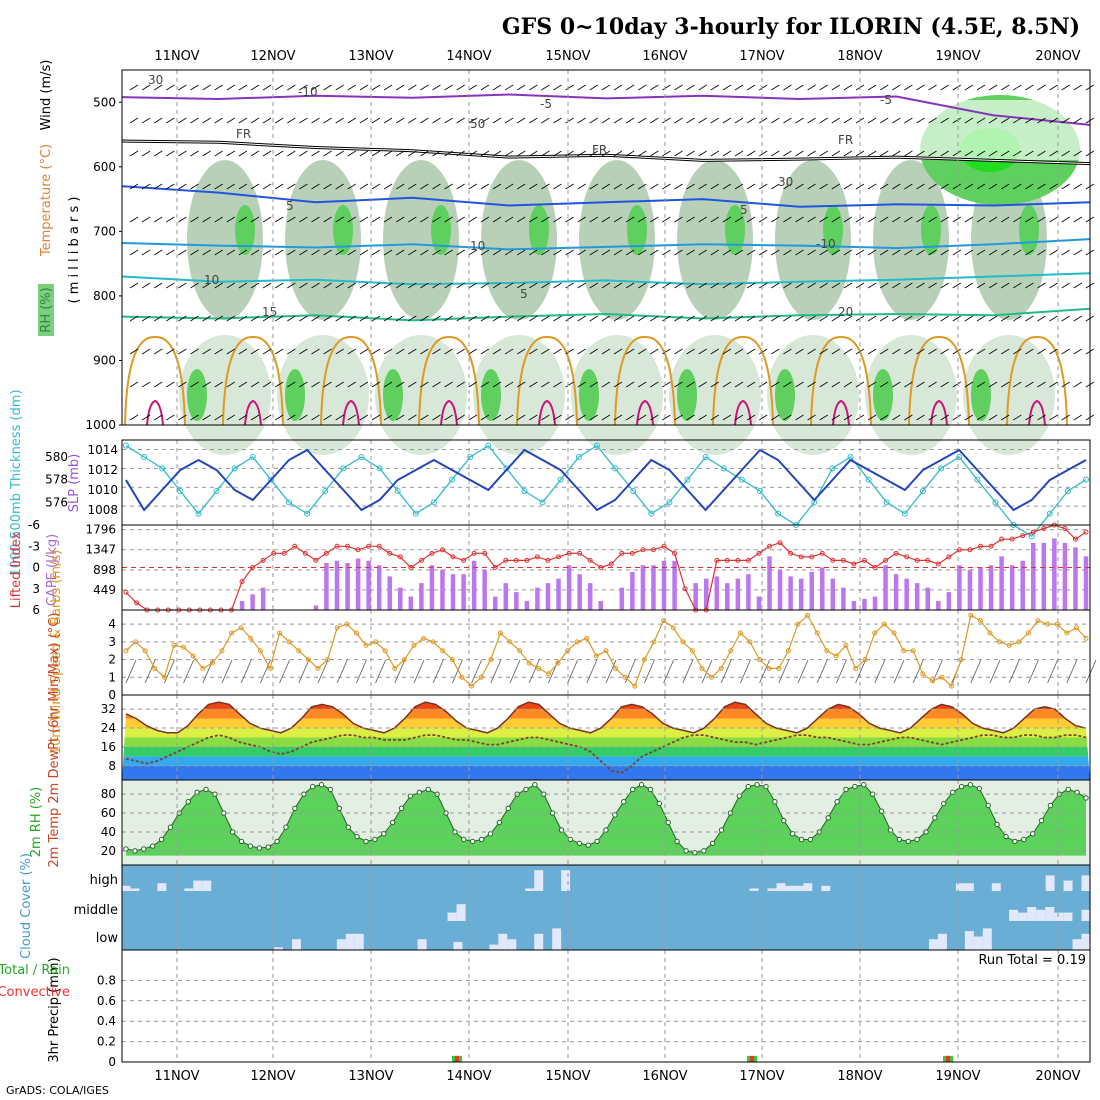  Describe the element at coordinates (790, 593) in the screenshot. I see `cape-bar` at that location.